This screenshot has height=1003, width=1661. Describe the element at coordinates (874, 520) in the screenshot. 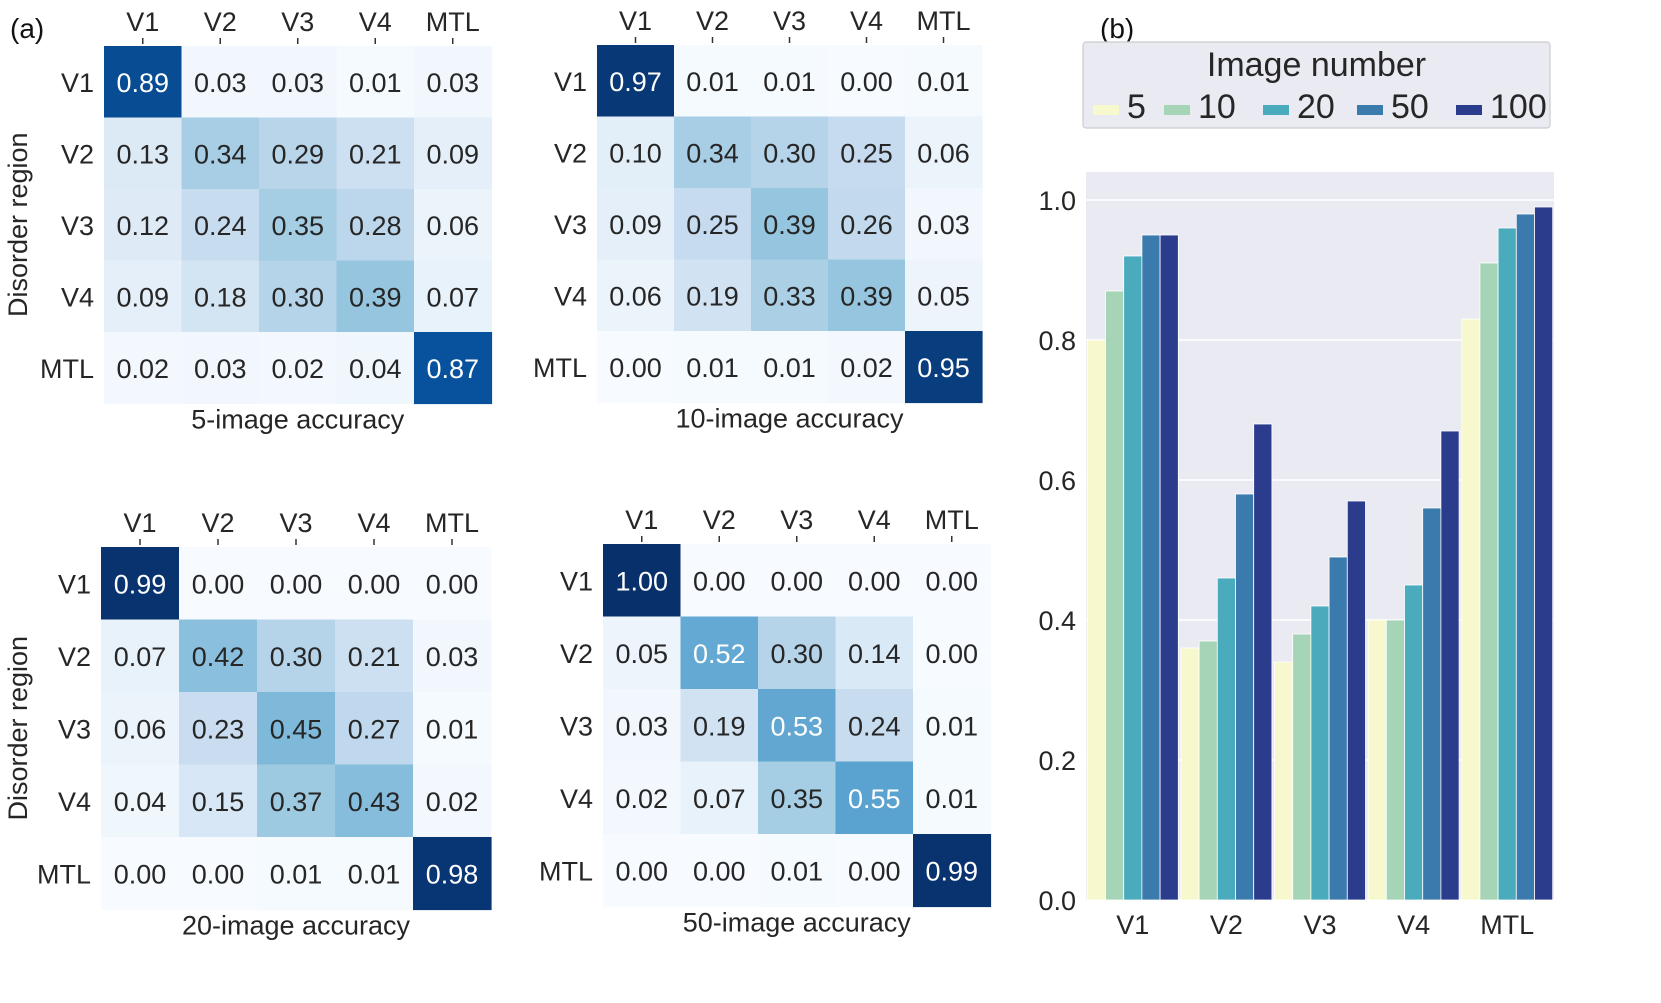

I see `x-tick-label: V4` at that location.